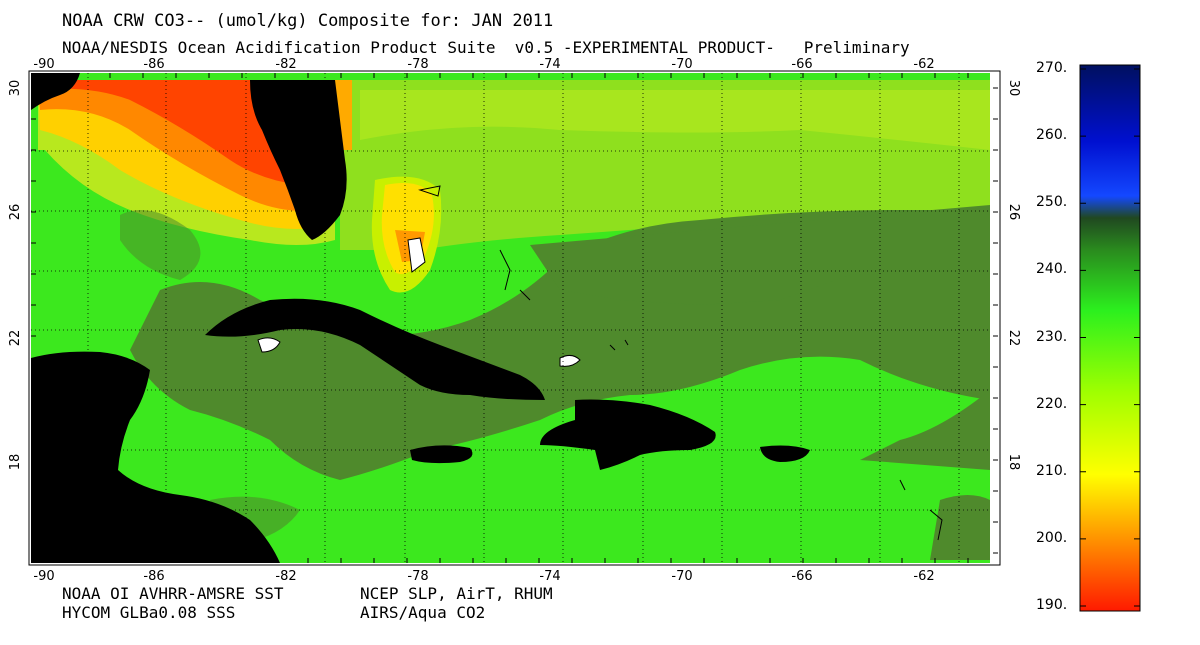  I want to click on lon-label-bottom: -70, so click(681, 576).